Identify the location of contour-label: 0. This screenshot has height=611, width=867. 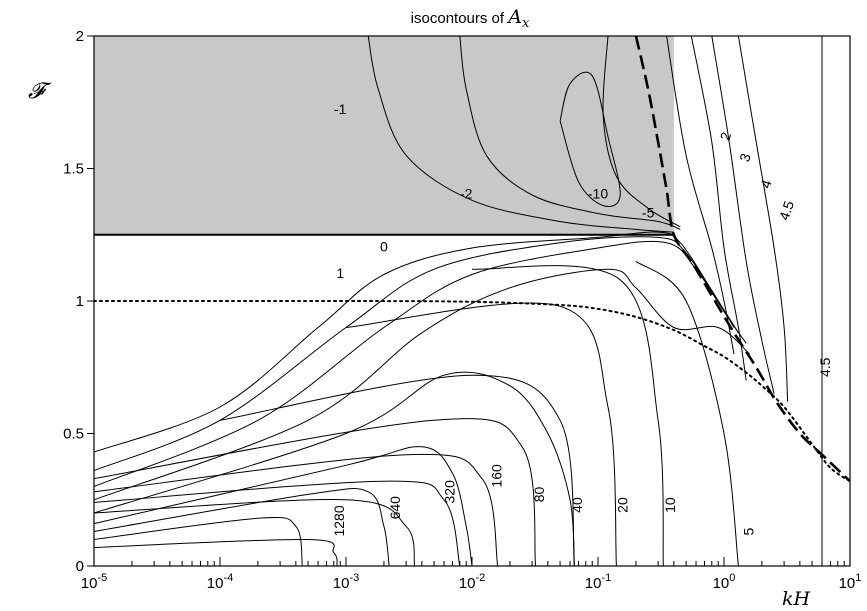
(384, 247).